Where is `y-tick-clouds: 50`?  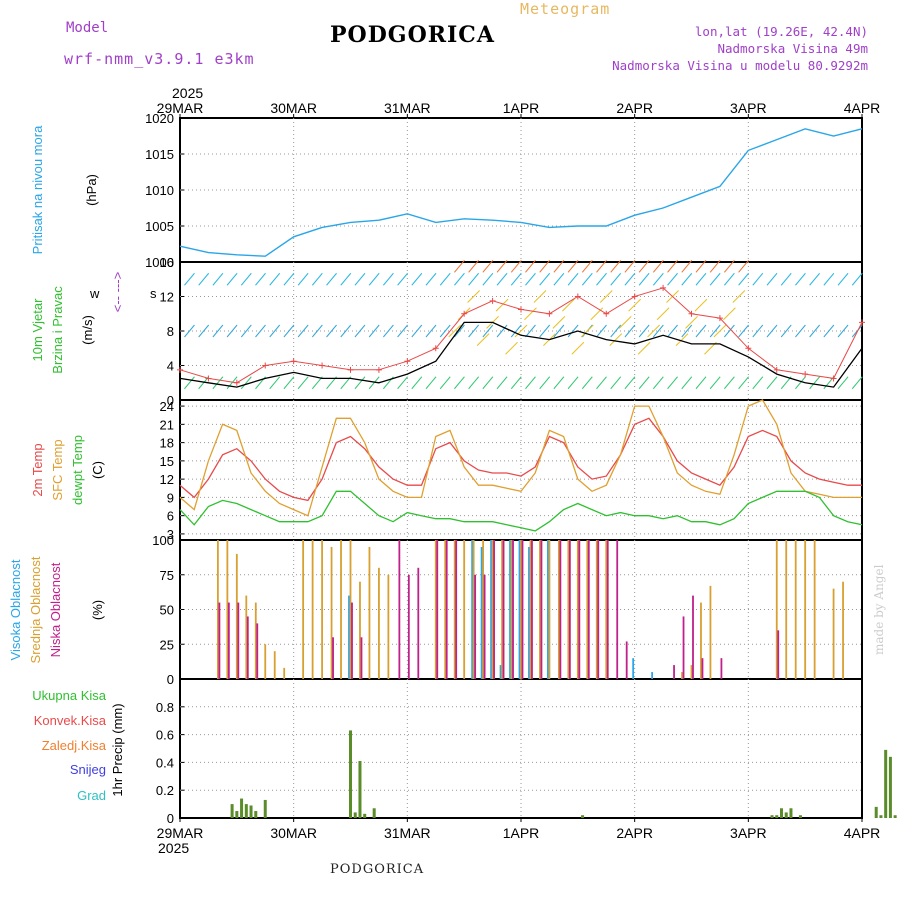 y-tick-clouds: 50 is located at coordinates (167, 610).